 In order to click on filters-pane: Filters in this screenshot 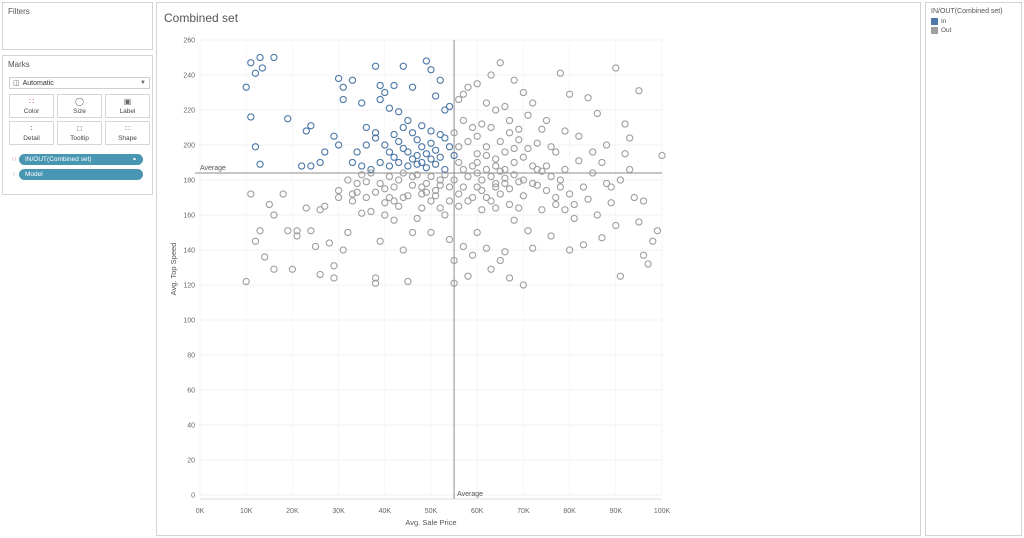, I will do `click(77, 26)`.